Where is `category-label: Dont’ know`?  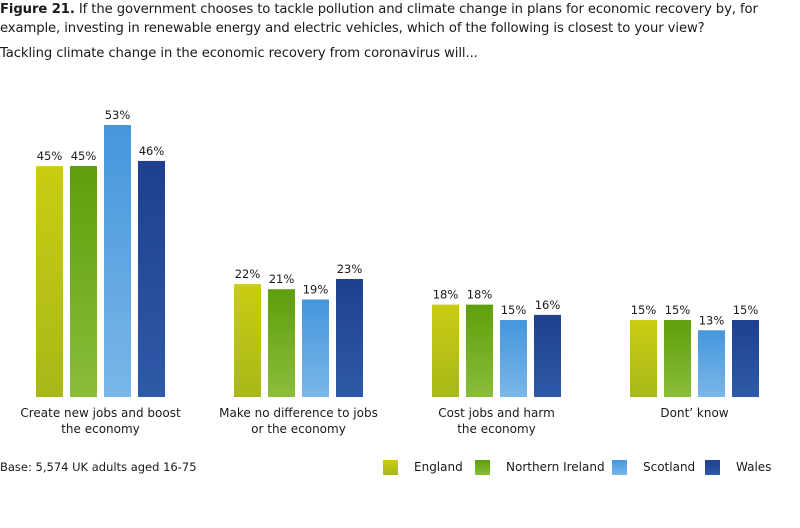 category-label: Dont’ know is located at coordinates (694, 413).